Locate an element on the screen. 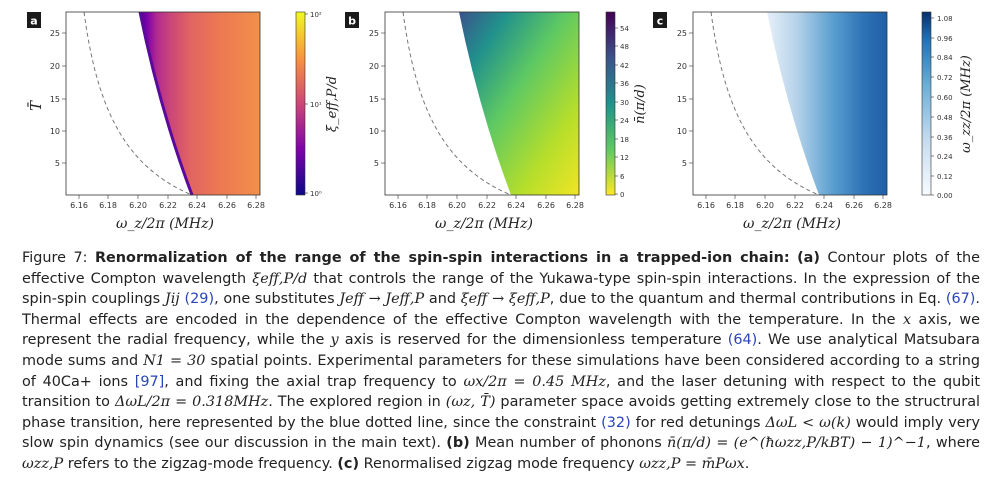 This screenshot has height=496, width=1000. caption-text: , where is located at coordinates (953, 443).